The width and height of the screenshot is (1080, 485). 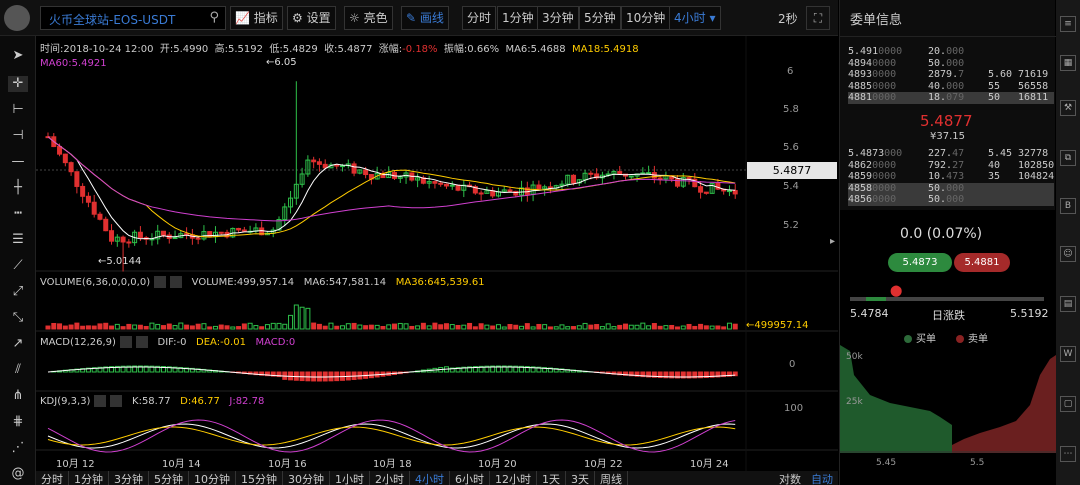 I want to click on draw-button: ✎ 画线, so click(x=425, y=18).